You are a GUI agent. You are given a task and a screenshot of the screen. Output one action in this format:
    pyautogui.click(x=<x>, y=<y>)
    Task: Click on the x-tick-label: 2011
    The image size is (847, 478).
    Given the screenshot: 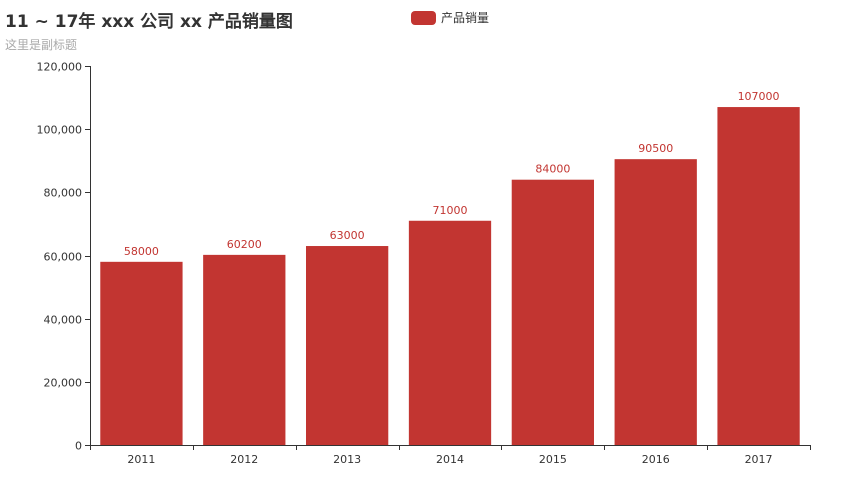 What is the action you would take?
    pyautogui.click(x=141, y=459)
    